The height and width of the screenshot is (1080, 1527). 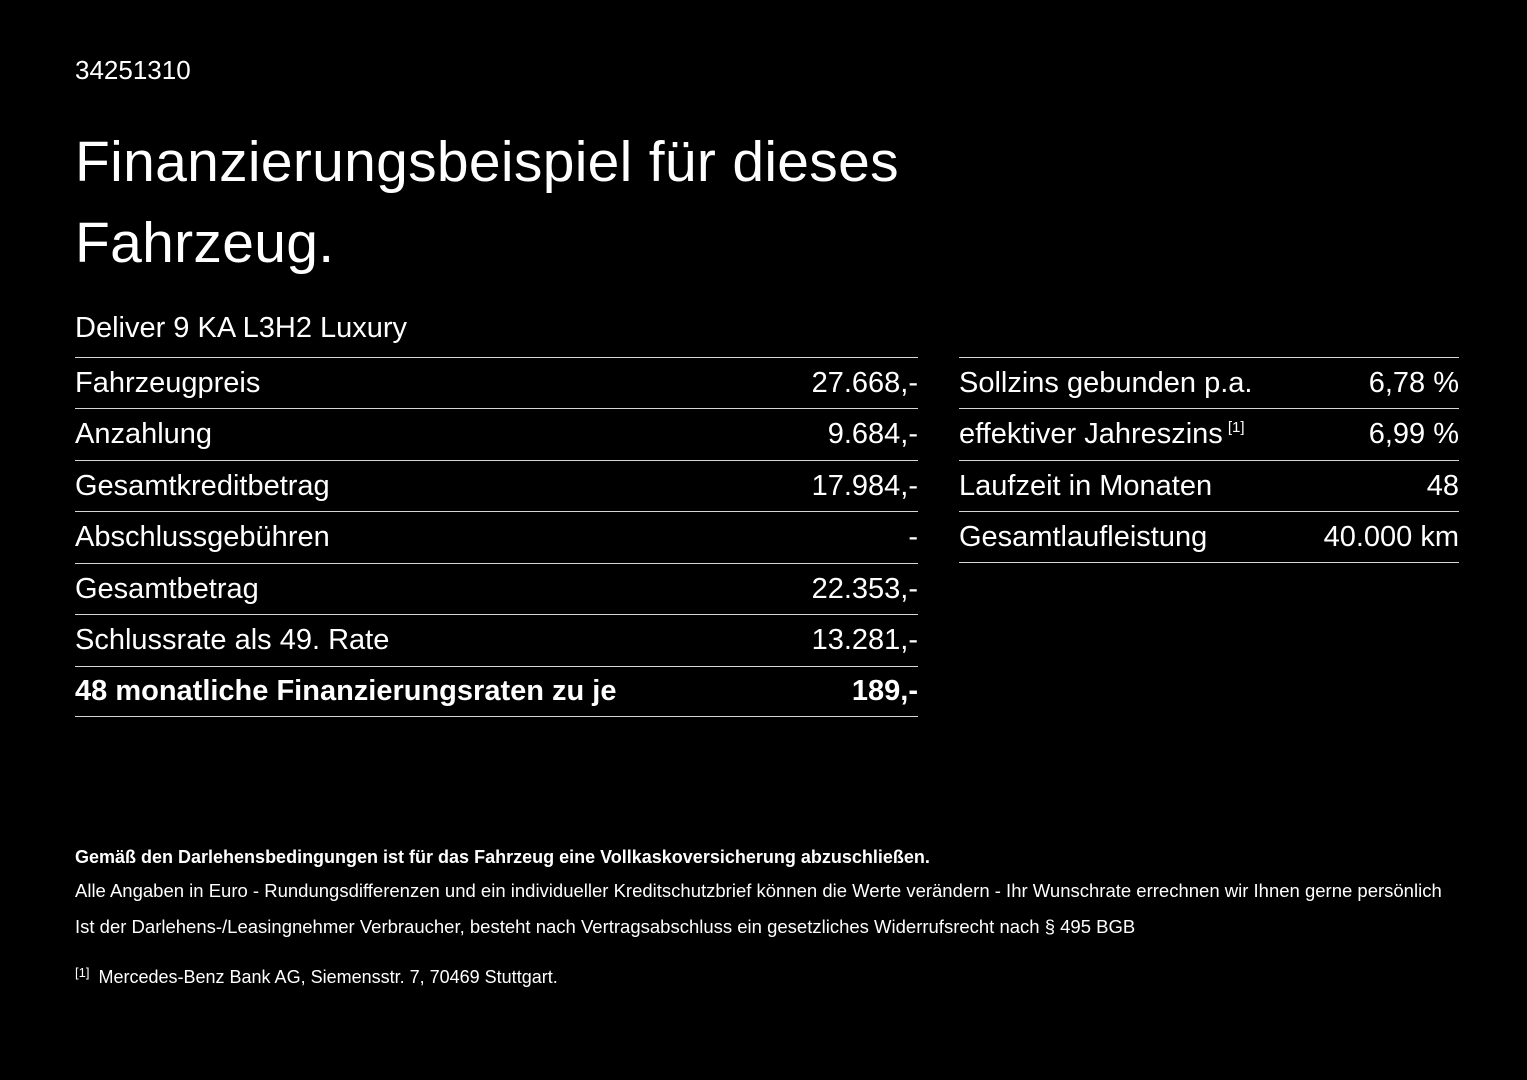 What do you see at coordinates (864, 588) in the screenshot?
I see `row-value: 22.353,-` at bounding box center [864, 588].